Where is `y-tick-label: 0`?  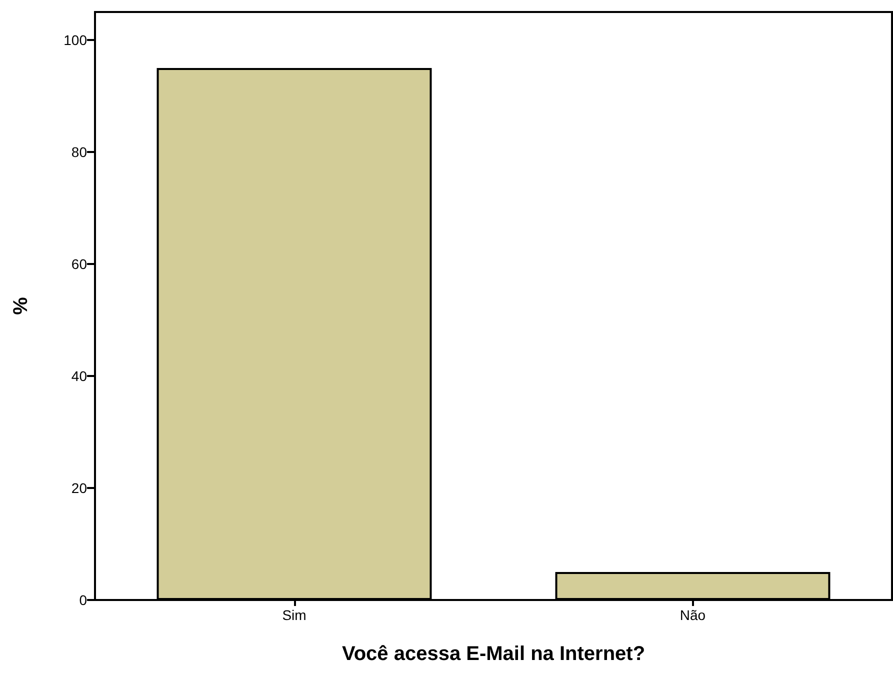
y-tick-label: 0 is located at coordinates (83, 600).